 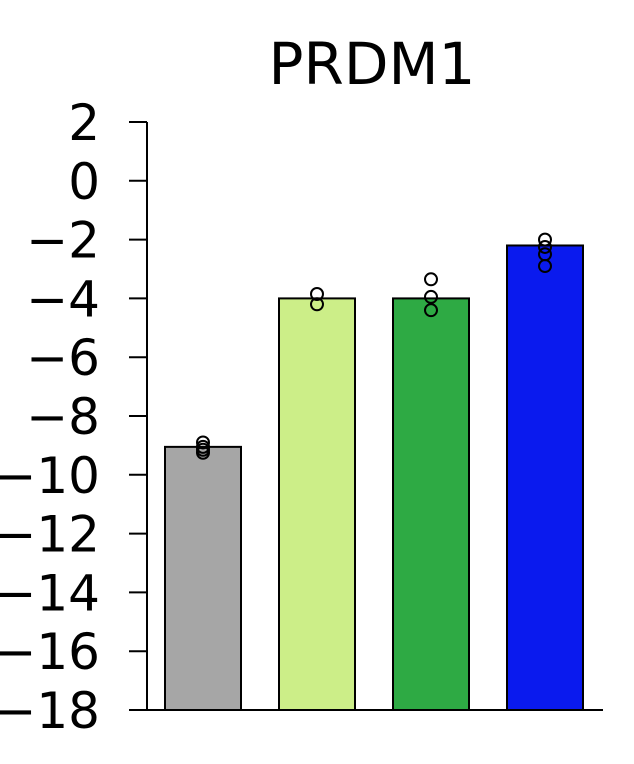 I want to click on y-tick-label: −18, so click(x=50, y=711).